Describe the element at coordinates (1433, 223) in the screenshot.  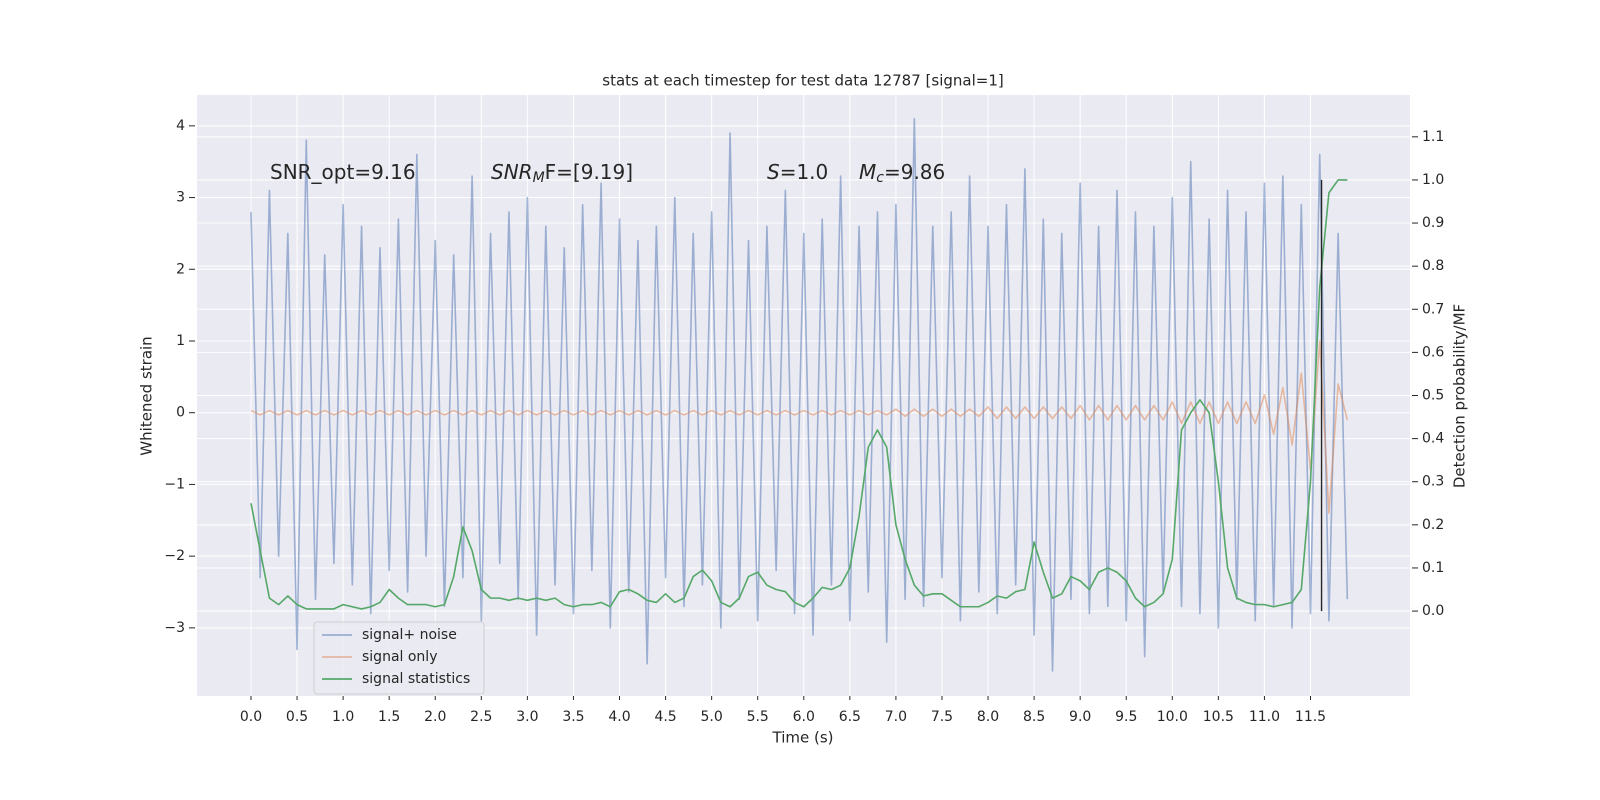
I see `y2-tick-label: 0.9` at that location.